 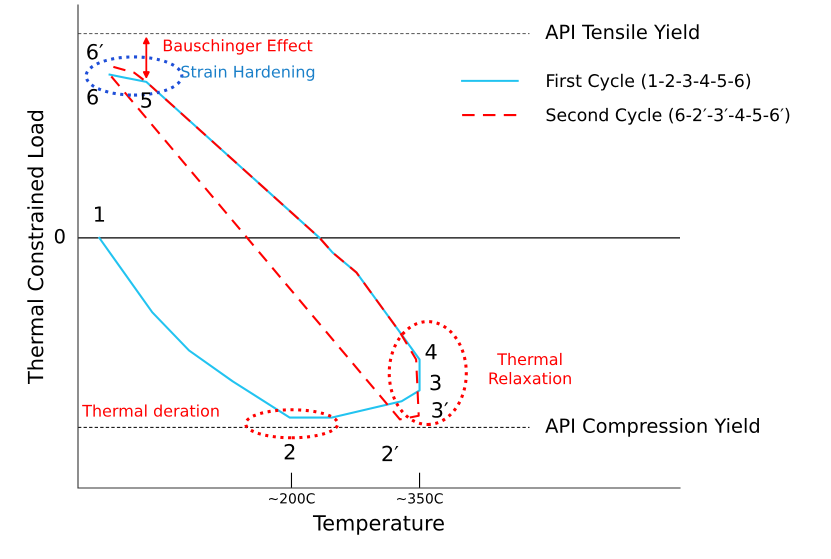 I want to click on ref-line-label: API Compression Yield, so click(x=652, y=427).